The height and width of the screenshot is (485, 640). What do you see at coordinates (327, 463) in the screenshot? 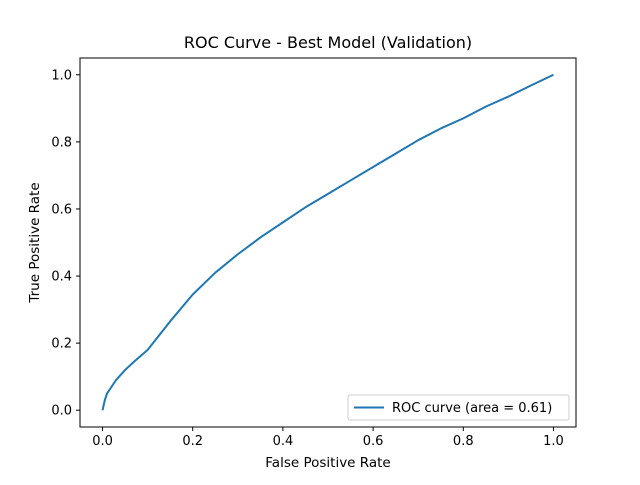
I see `x-axis-label: False Positive Rate` at bounding box center [327, 463].